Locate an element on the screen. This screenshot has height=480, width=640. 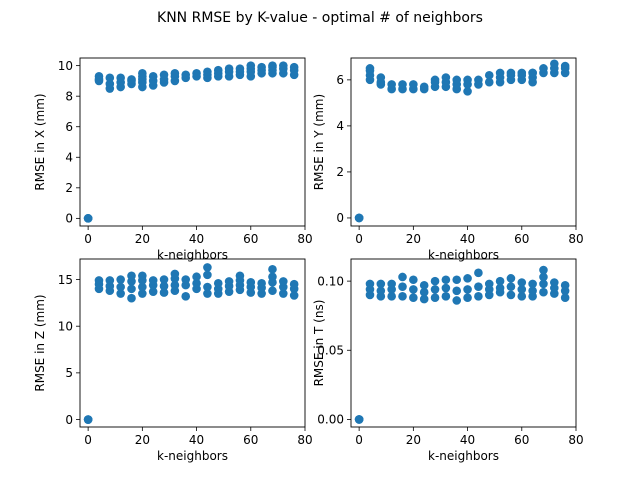
x-tick-label: 0 is located at coordinates (359, 440).